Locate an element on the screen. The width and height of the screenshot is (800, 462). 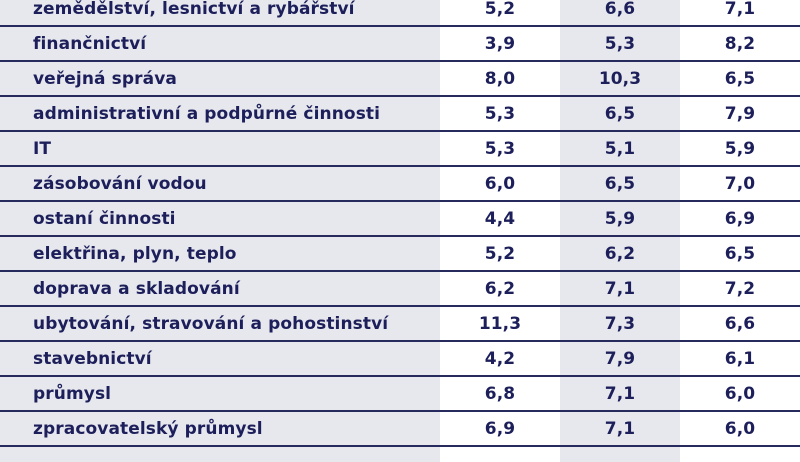
sector-label: veřejná správa is located at coordinates (105, 78).